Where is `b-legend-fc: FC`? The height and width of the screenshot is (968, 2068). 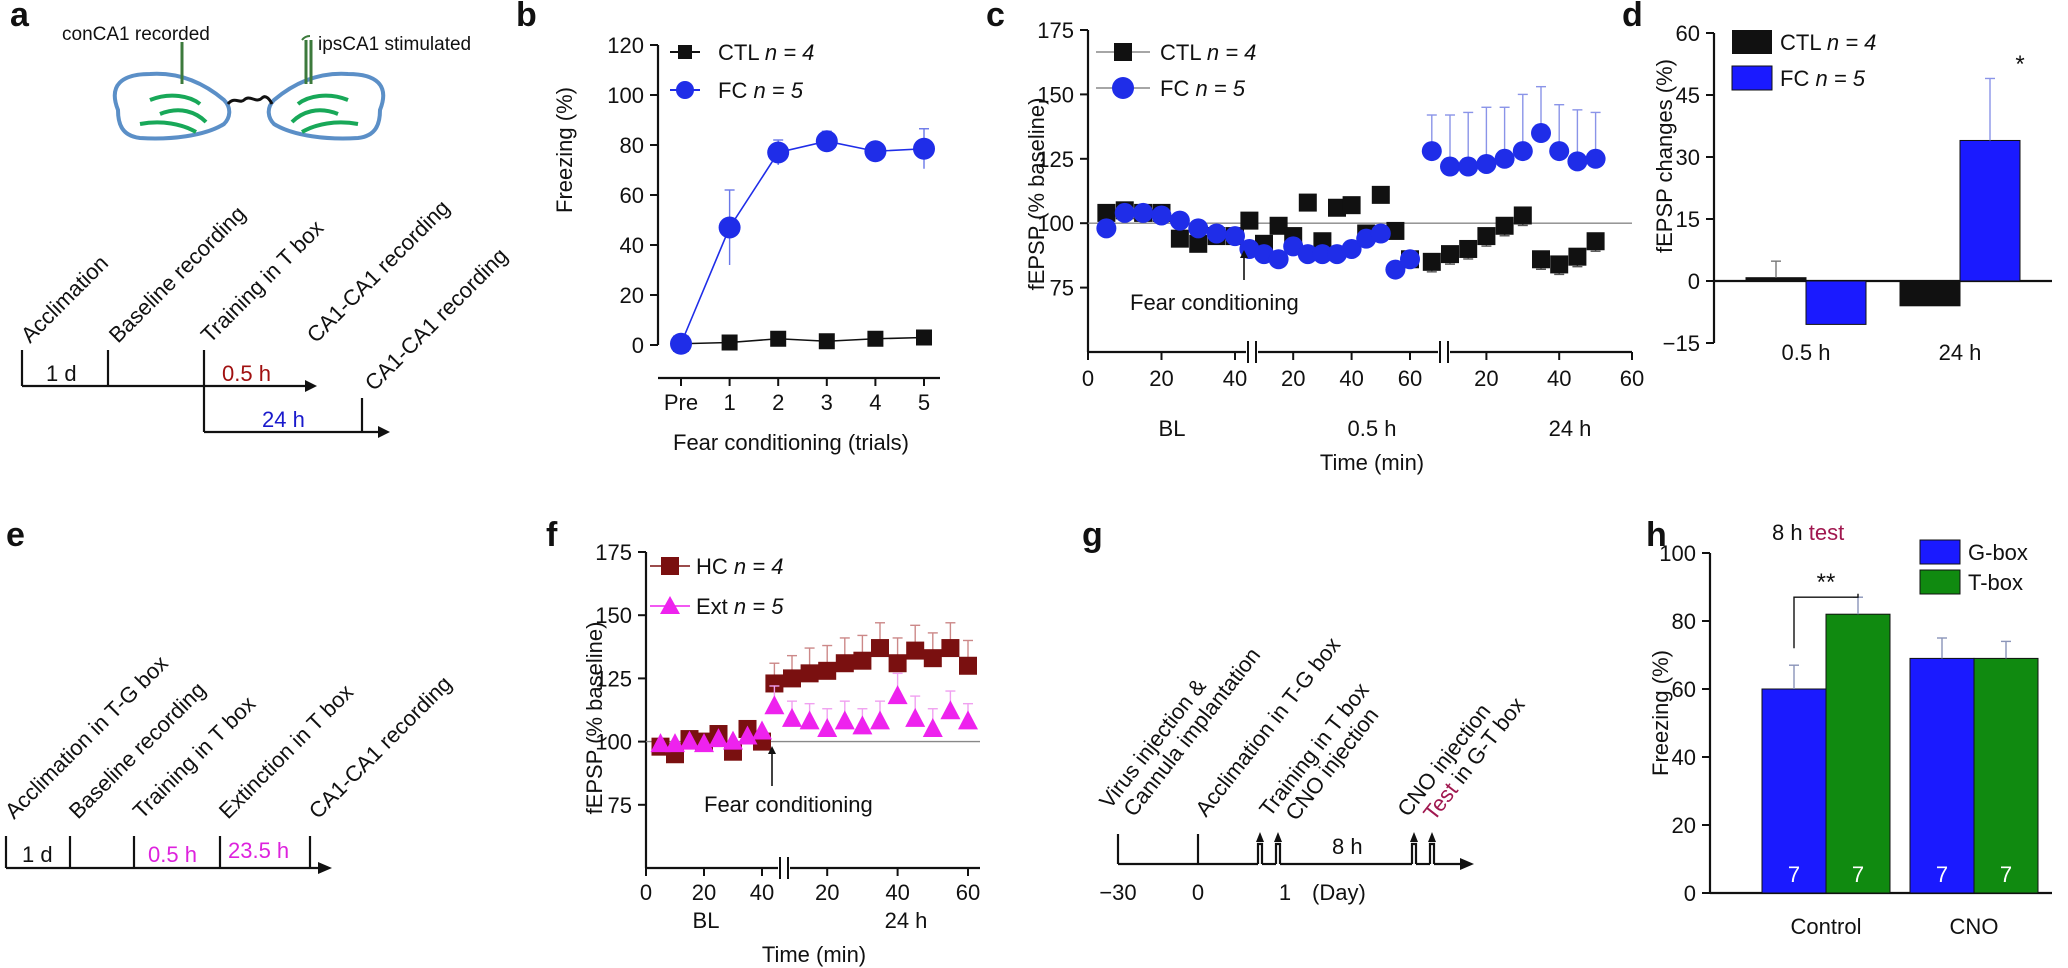
b-legend-fc: FC is located at coordinates (732, 90).